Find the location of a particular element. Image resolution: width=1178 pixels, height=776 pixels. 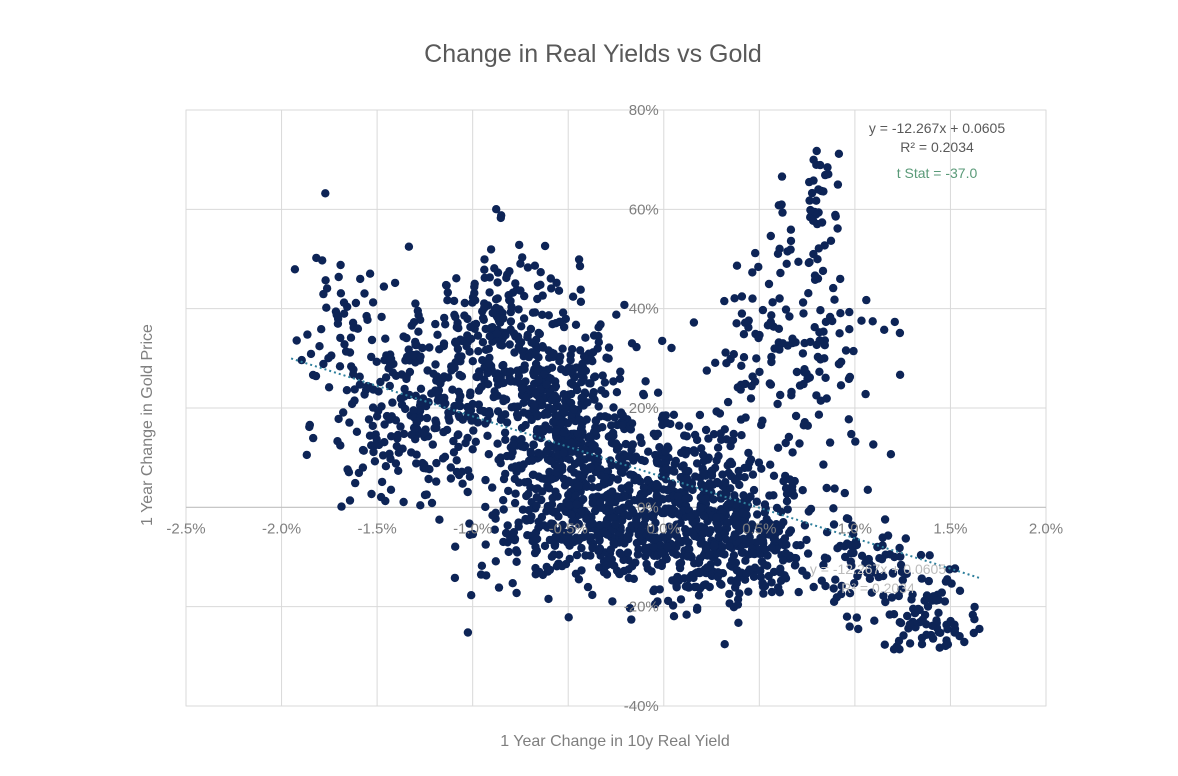

y-tick-label: 40% is located at coordinates (644, 309).